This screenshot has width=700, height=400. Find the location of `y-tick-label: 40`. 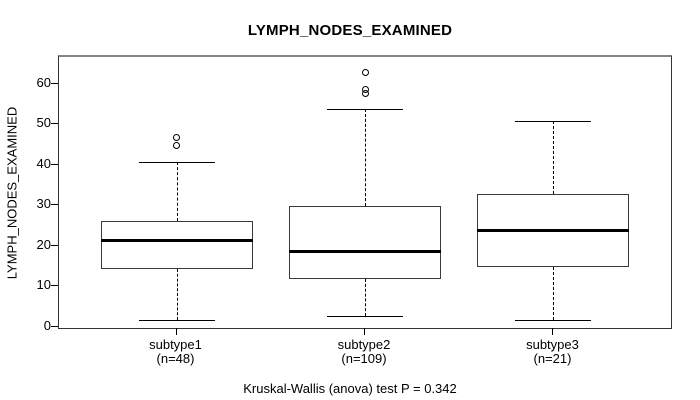

y-tick-label: 40 is located at coordinates (43, 163).